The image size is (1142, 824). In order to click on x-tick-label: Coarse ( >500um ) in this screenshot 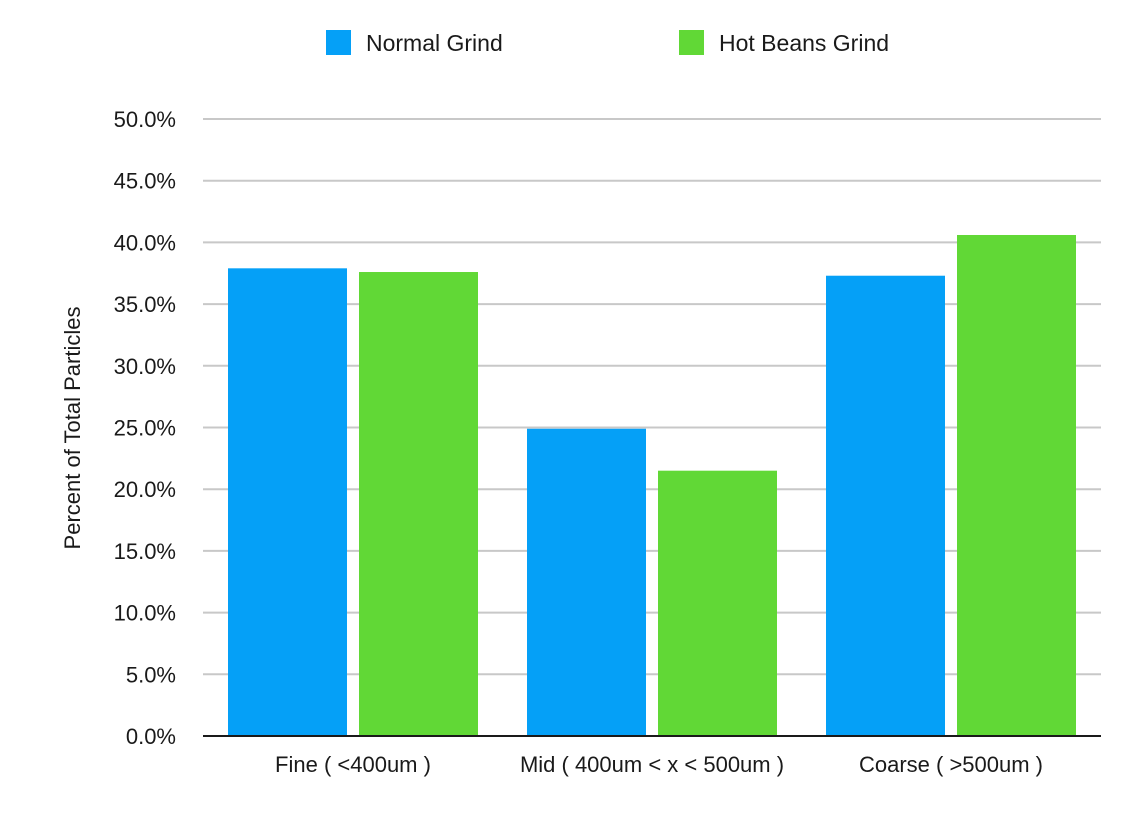, I will do `click(951, 764)`.